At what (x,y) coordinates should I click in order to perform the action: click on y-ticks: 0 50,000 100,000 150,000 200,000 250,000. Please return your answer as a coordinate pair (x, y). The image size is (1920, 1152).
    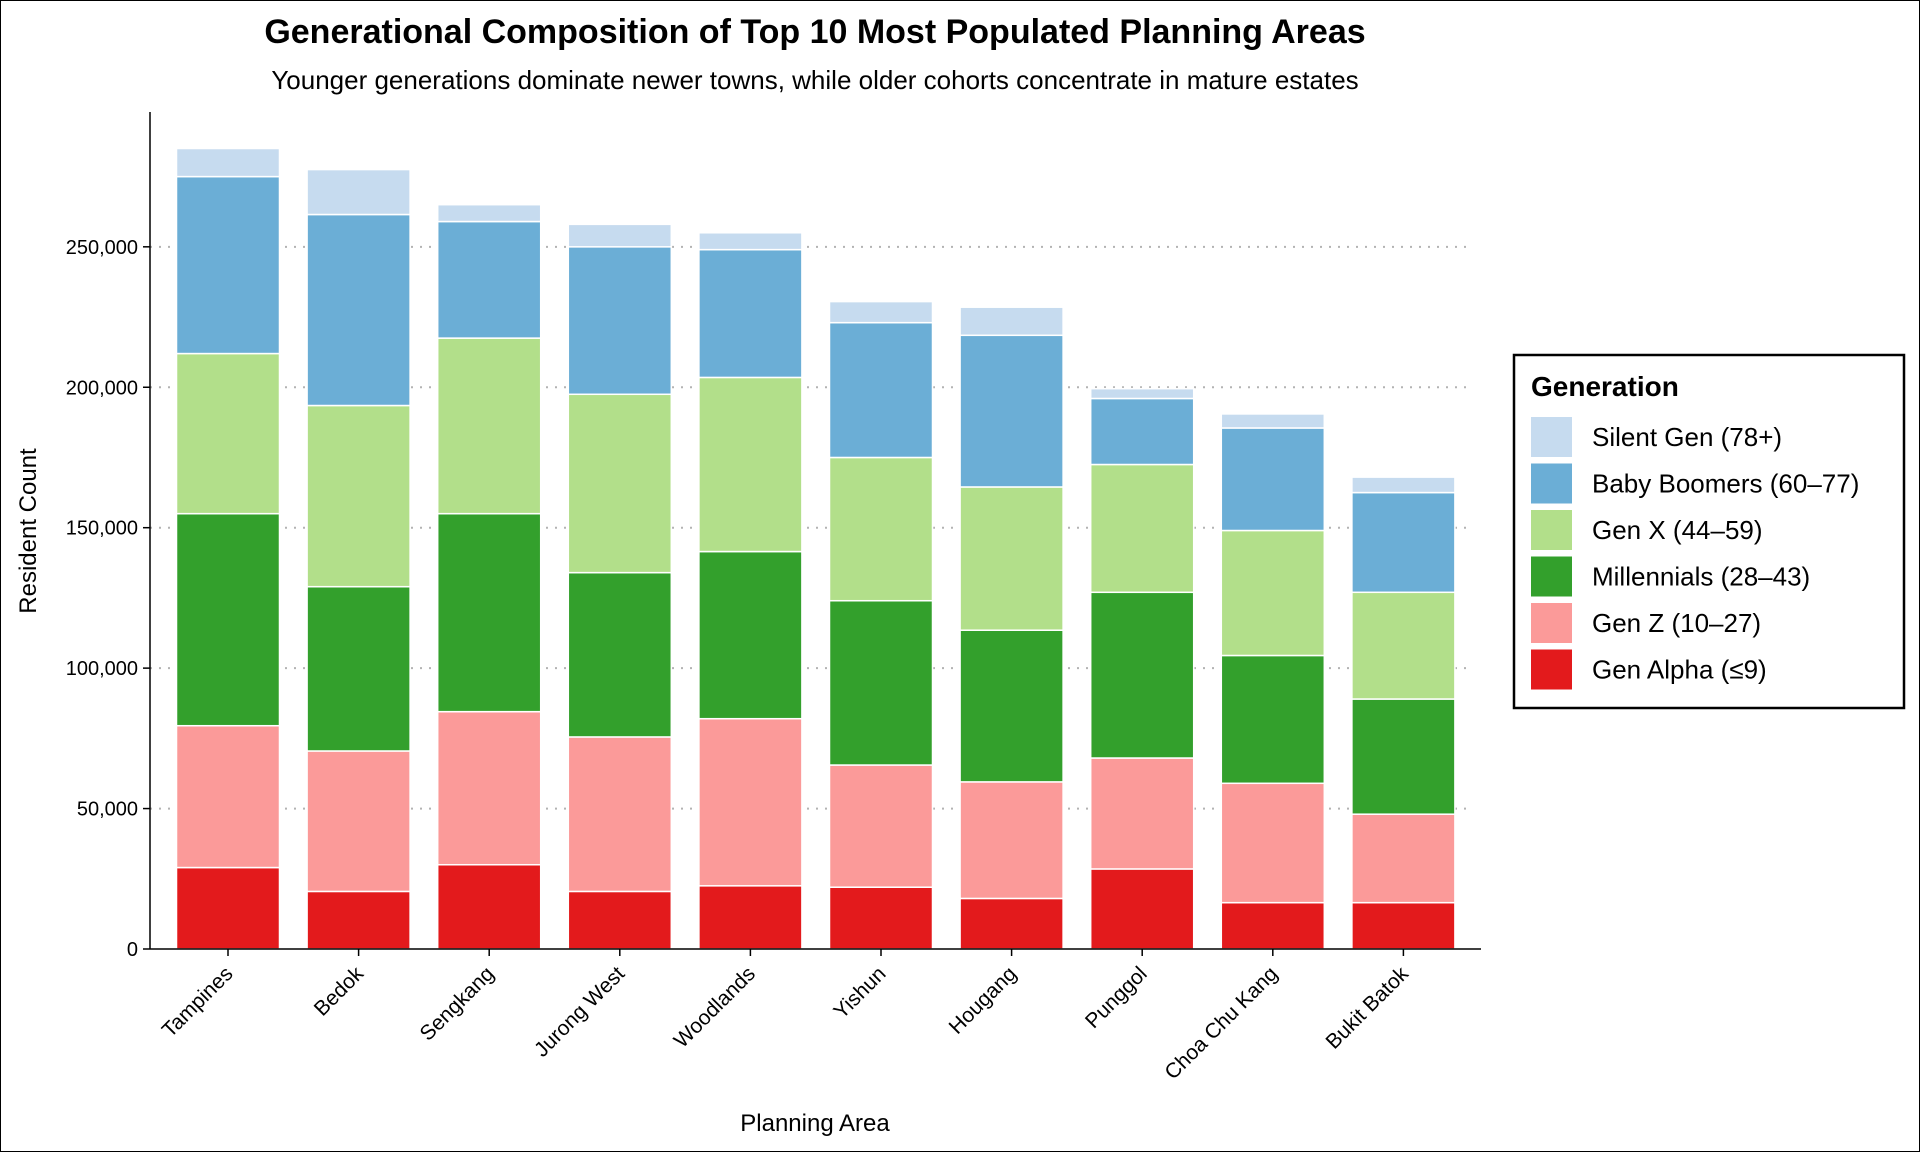
    Looking at the image, I should click on (108, 599).